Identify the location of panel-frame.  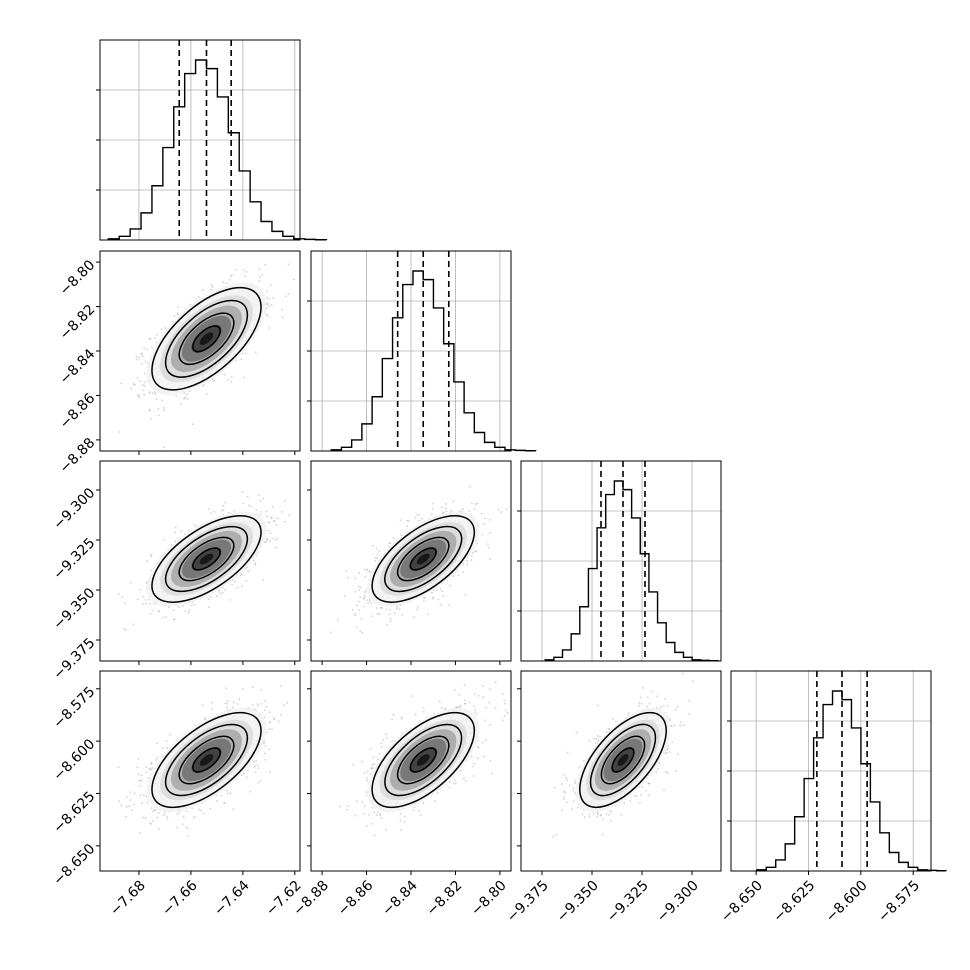
(831, 771).